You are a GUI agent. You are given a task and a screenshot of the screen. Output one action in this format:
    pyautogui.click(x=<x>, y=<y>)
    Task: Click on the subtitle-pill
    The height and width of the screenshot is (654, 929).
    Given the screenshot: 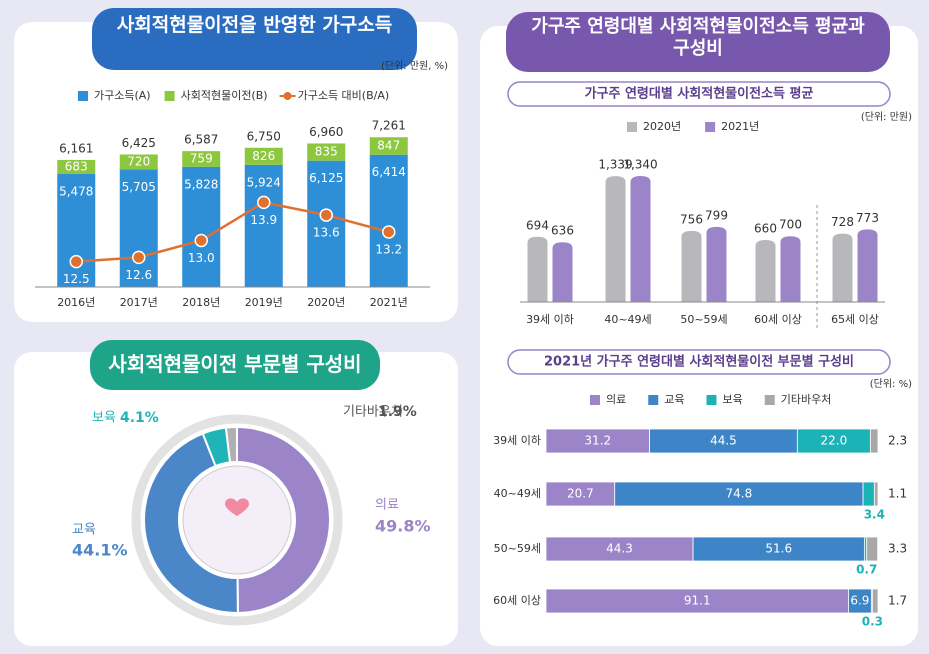 What is the action you would take?
    pyautogui.click(x=699, y=94)
    